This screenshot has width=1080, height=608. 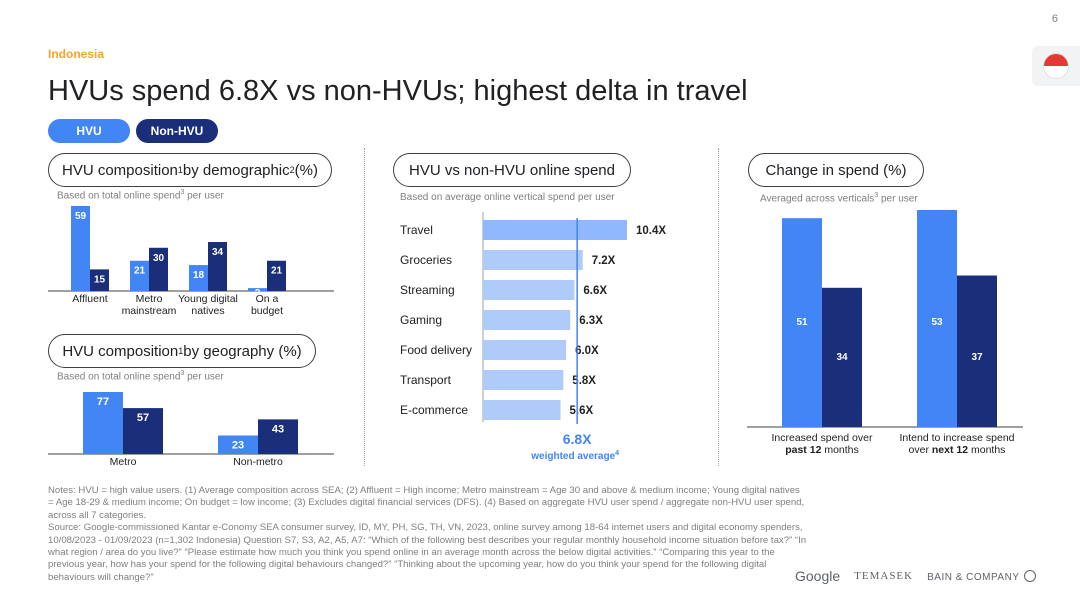 I want to click on weighted-average-value: 6.8X, so click(x=577, y=439).